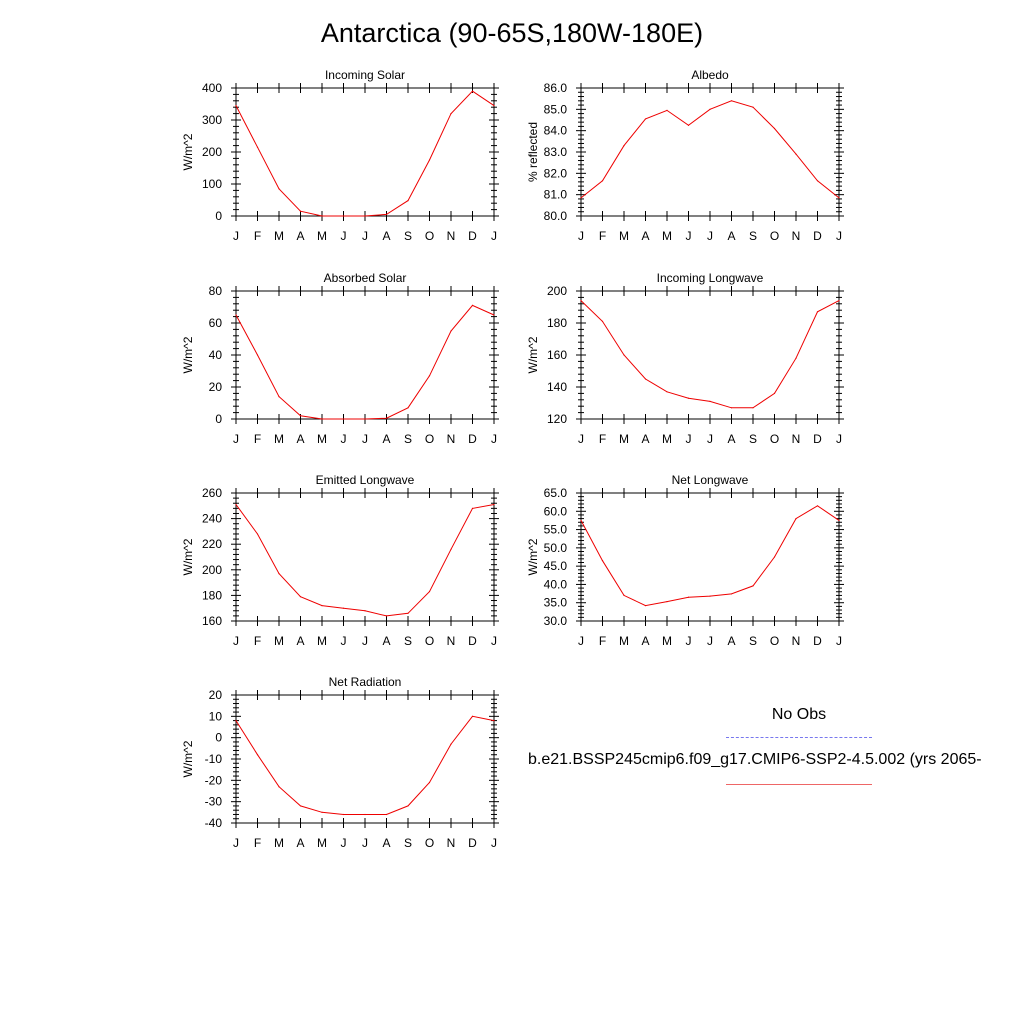  I want to click on y-tick-label: 120, so click(557, 419).